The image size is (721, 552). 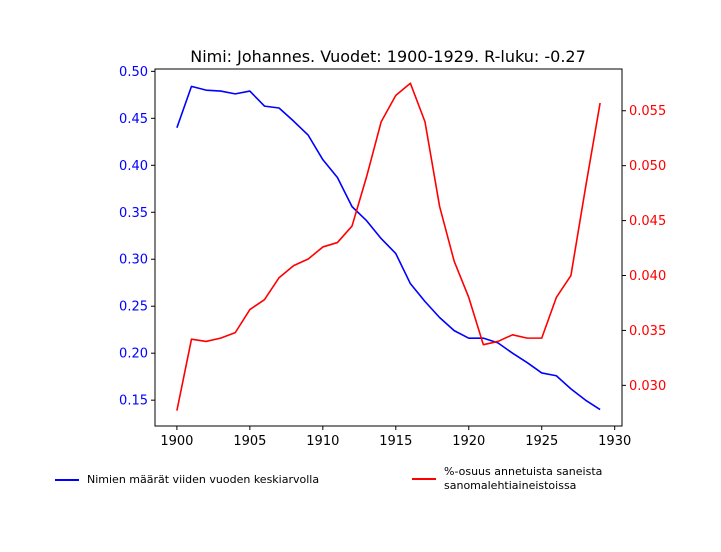 What do you see at coordinates (647, 166) in the screenshot?
I see `right-tick-label: 0.050` at bounding box center [647, 166].